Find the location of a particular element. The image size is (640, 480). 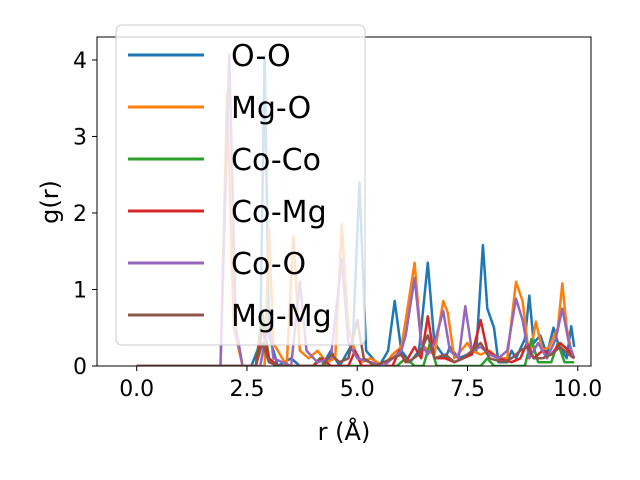

legend-label-mg-mg: Mg-Mg is located at coordinates (281, 316).